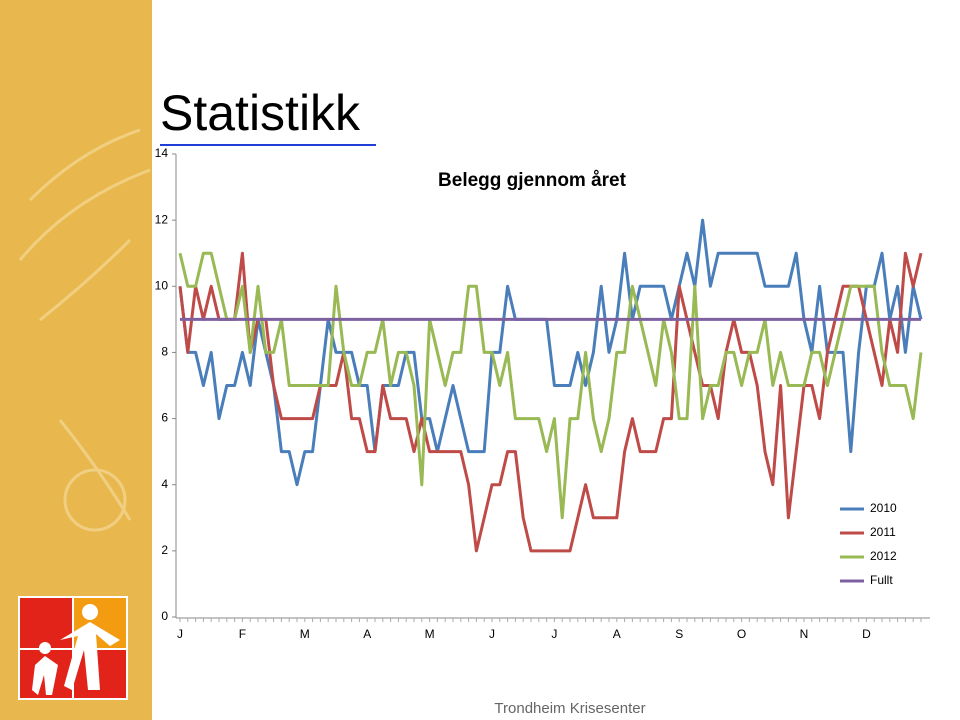 The height and width of the screenshot is (720, 960). I want to click on y-tick-label: 10, so click(162, 285).